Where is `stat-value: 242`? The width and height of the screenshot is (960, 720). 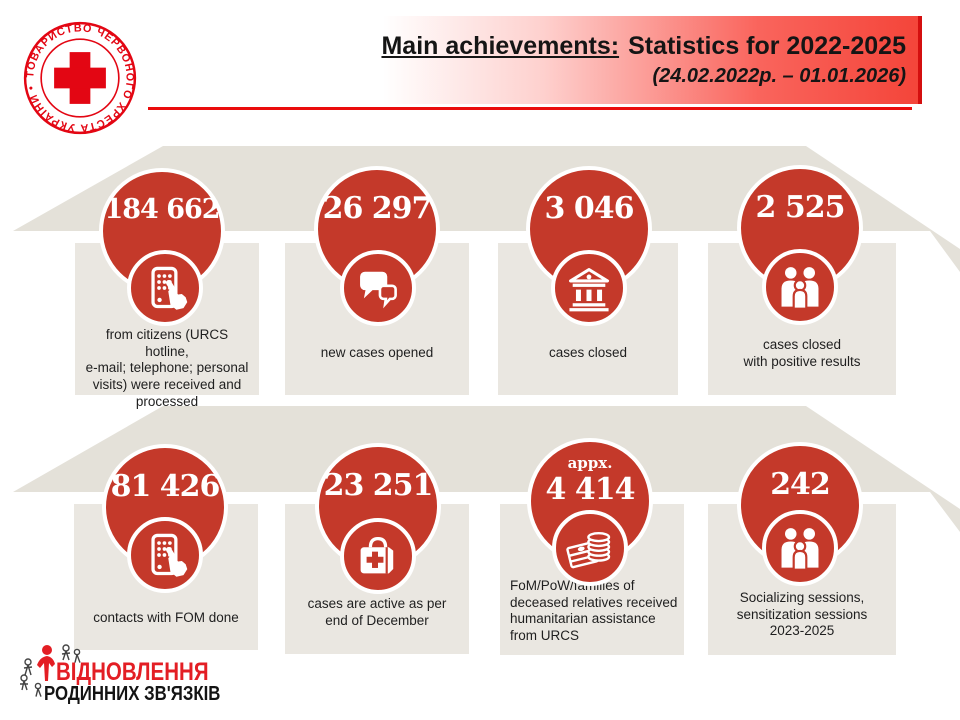 stat-value: 242 is located at coordinates (800, 484).